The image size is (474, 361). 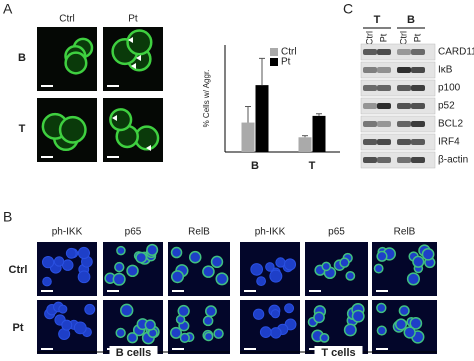 I want to click on band-label: p100, so click(x=449, y=88).